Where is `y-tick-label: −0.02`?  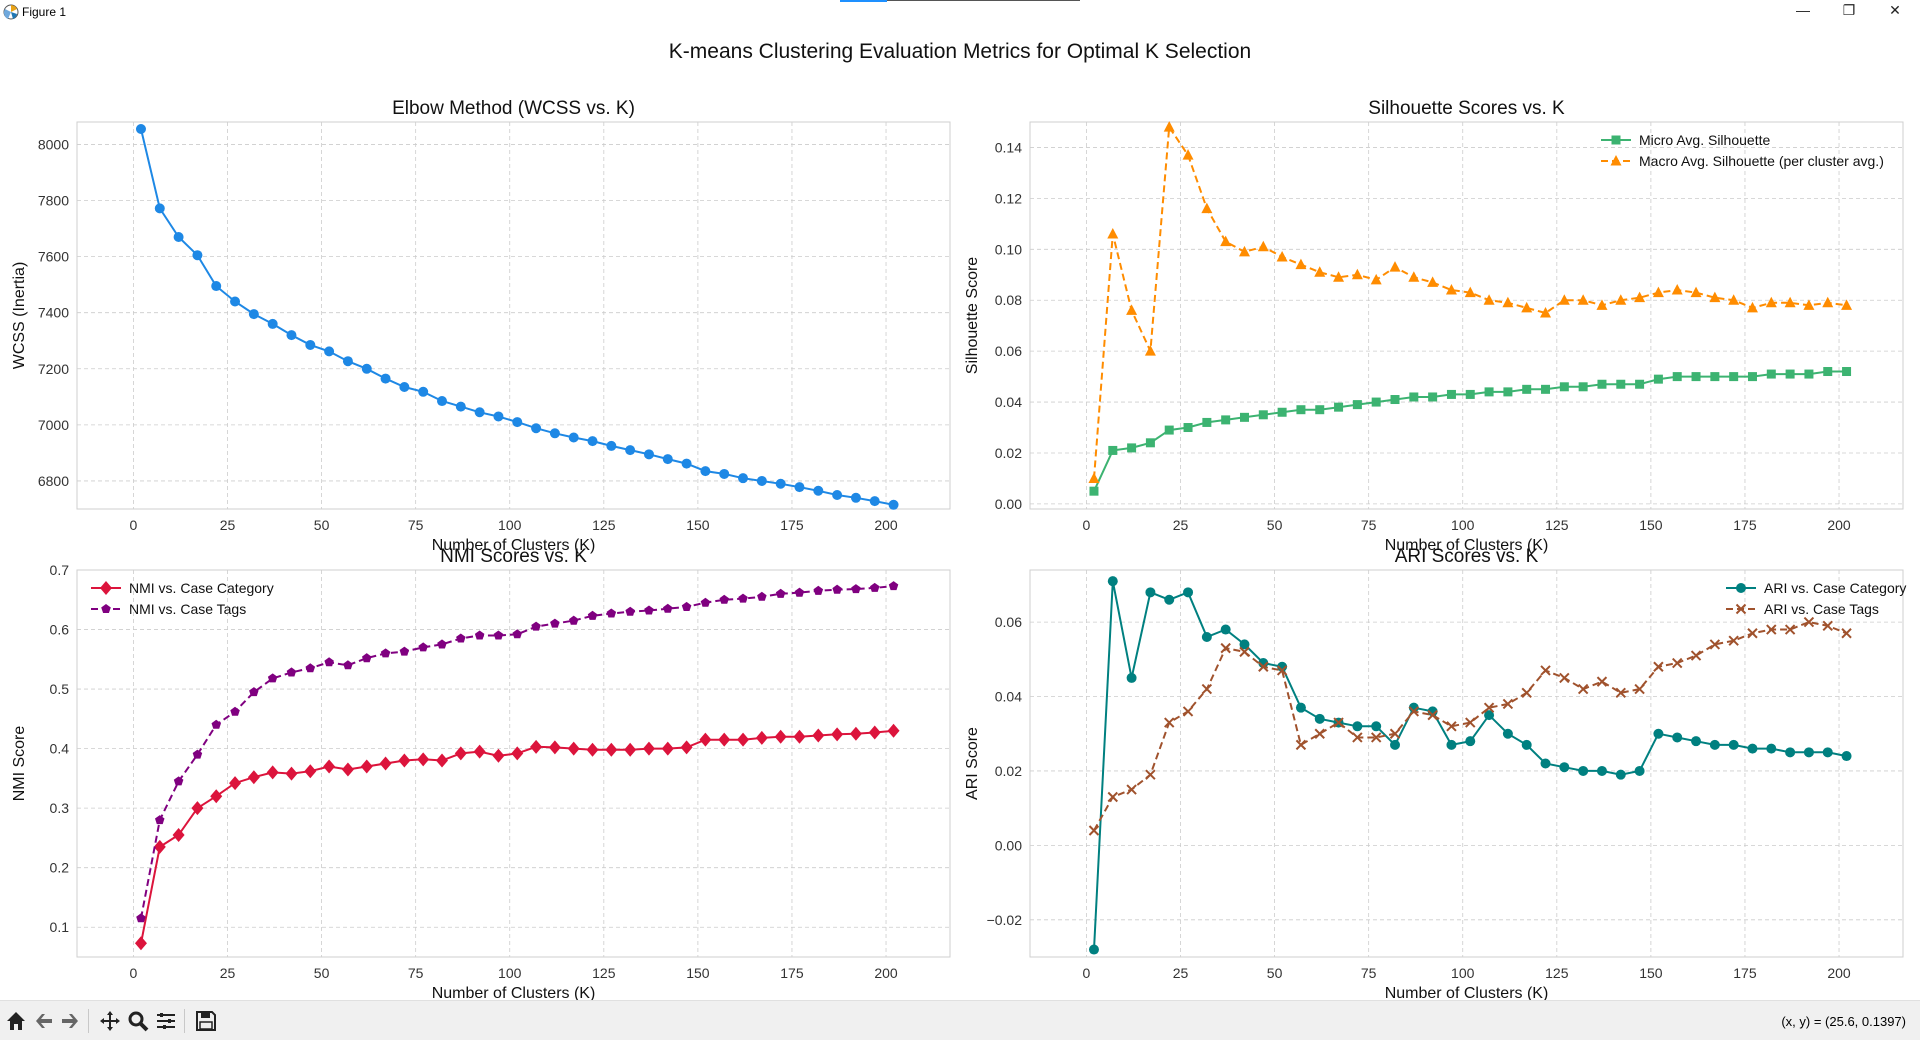
y-tick-label: −0.02 is located at coordinates (1005, 920).